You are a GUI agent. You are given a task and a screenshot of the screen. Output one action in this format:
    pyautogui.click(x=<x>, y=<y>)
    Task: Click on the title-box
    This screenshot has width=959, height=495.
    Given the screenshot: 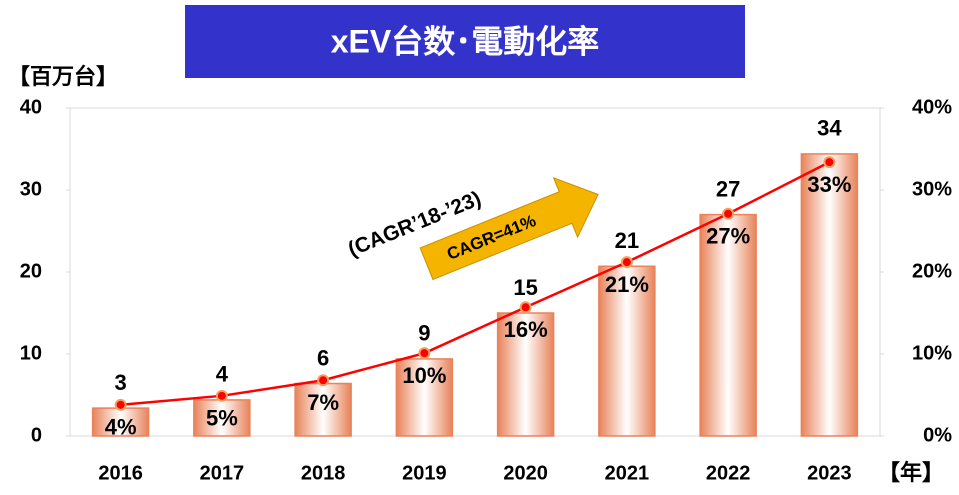 What is the action you would take?
    pyautogui.click(x=465, y=41)
    